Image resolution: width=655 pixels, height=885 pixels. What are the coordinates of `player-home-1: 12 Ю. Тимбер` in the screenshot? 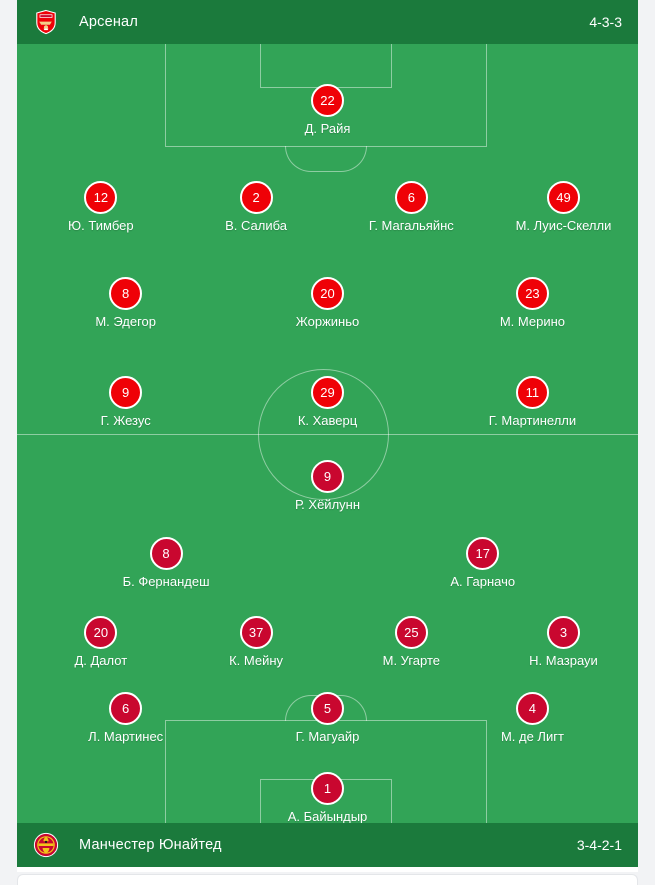 It's located at (101, 207).